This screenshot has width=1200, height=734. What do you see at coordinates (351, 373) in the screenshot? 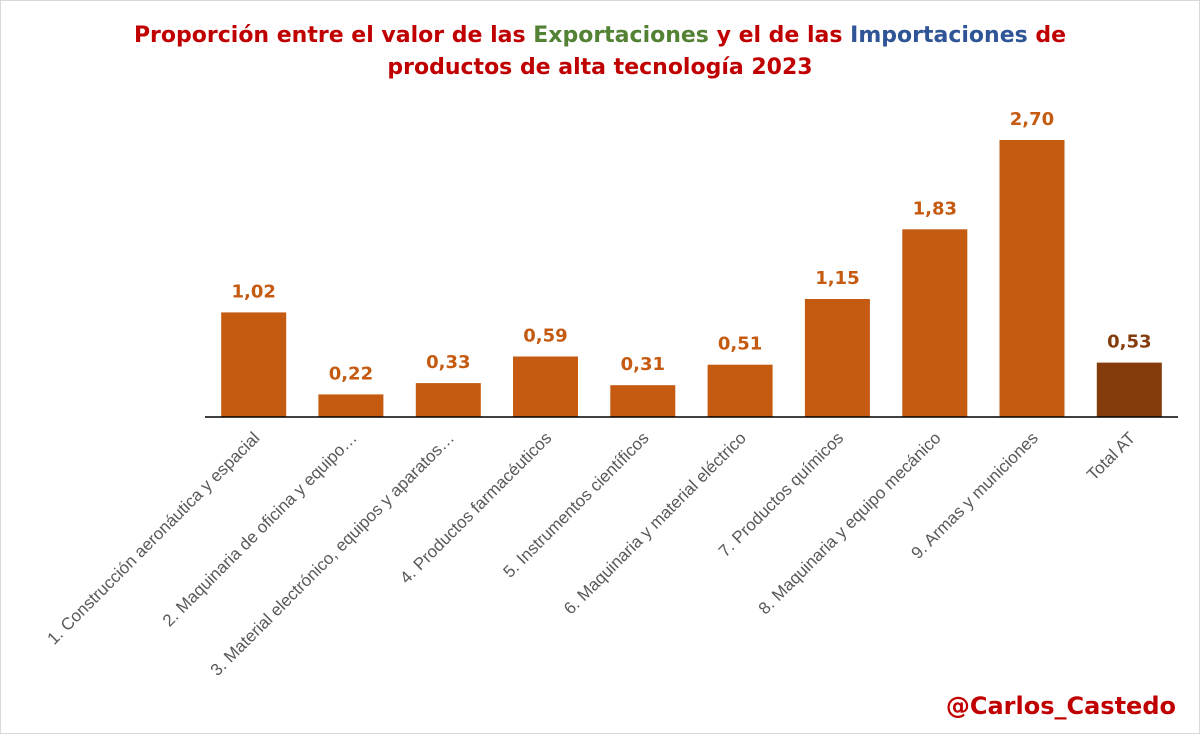
I see `data-label-2: 0,22` at bounding box center [351, 373].